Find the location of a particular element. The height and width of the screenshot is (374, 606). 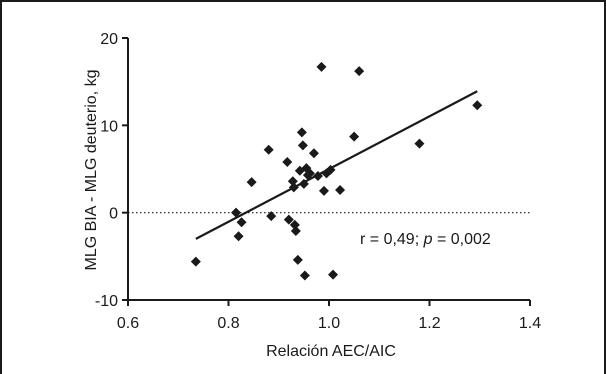

annotation-p-value: = 0,002 is located at coordinates (462, 239).